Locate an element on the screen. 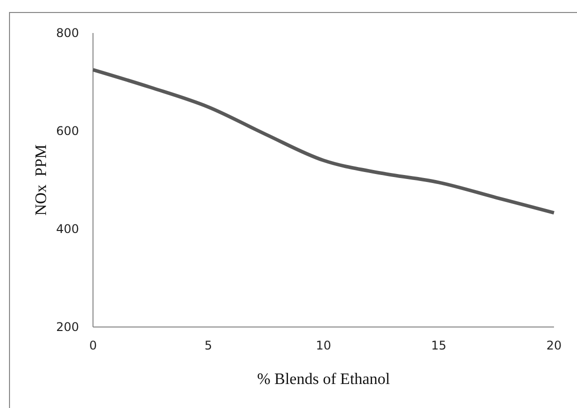 The width and height of the screenshot is (577, 408). y-tick-label: 400 is located at coordinates (67, 229).